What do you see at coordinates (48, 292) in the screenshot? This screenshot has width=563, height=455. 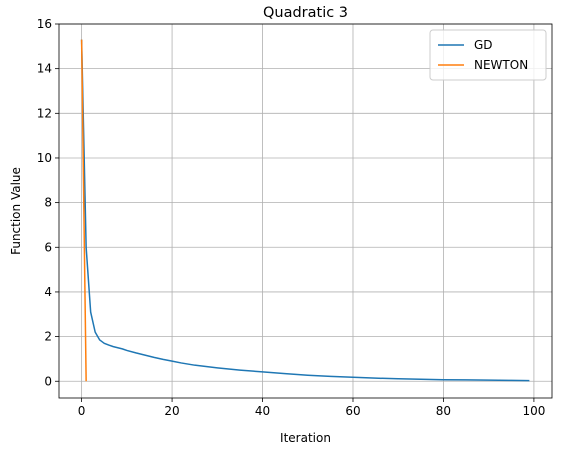 I see `y-tick-label: 4` at bounding box center [48, 292].